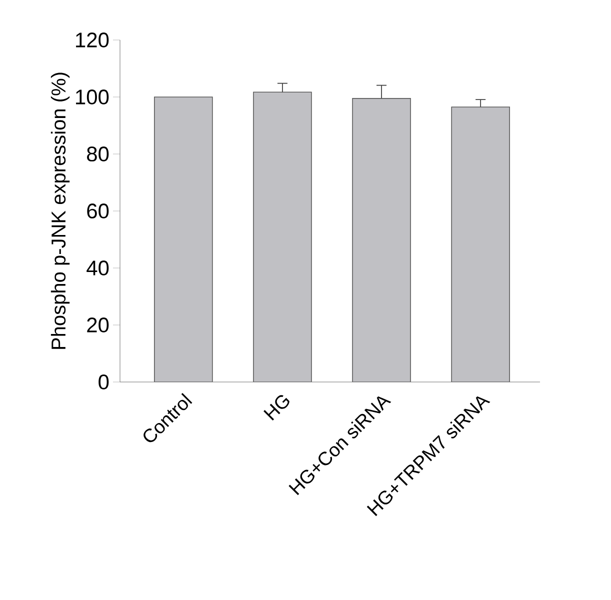 The width and height of the screenshot is (611, 600). What do you see at coordinates (277, 408) in the screenshot?
I see `x-tick-label: HG` at bounding box center [277, 408].